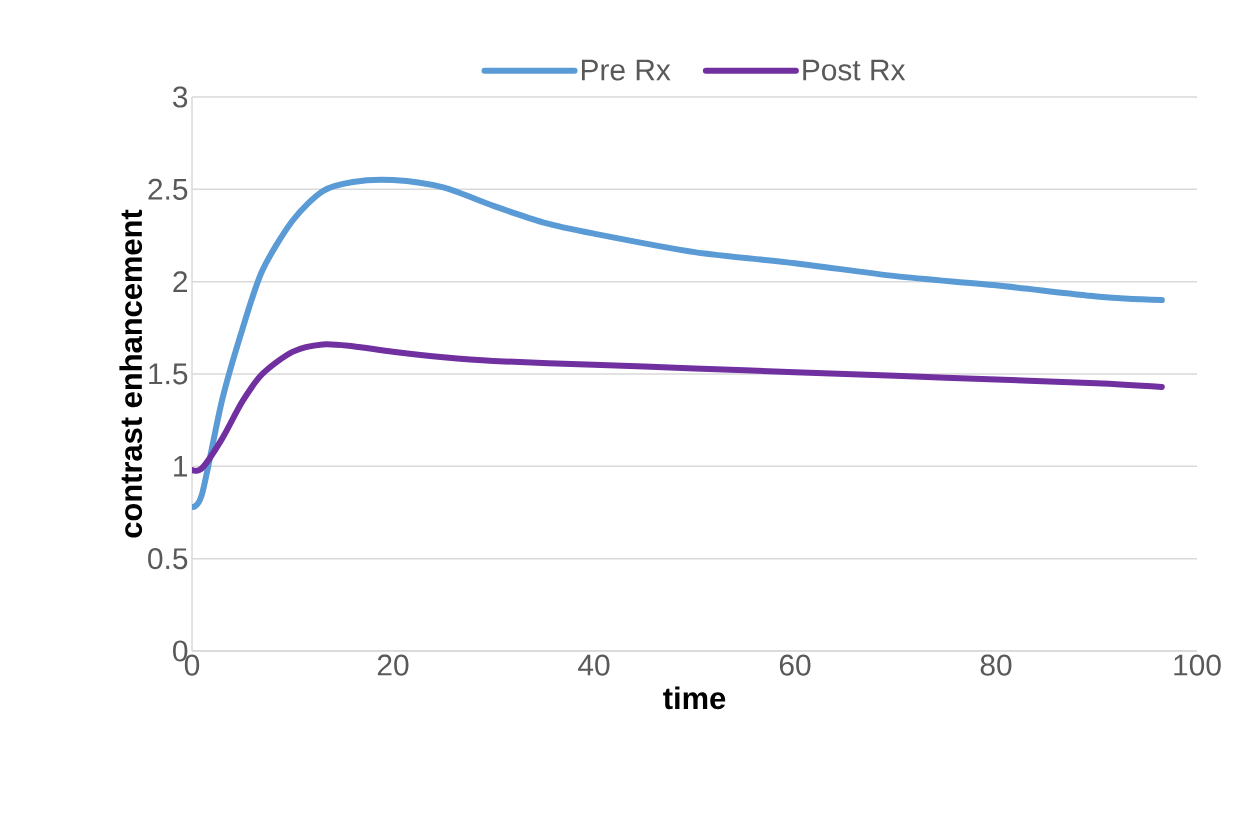  I want to click on x-tick-label: 40, so click(594, 665).